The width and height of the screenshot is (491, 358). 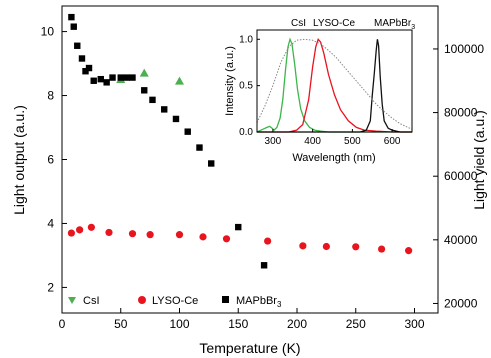 What do you see at coordinates (19, 160) in the screenshot?
I see `y-axis-label: Light output (a.u.)` at bounding box center [19, 160].